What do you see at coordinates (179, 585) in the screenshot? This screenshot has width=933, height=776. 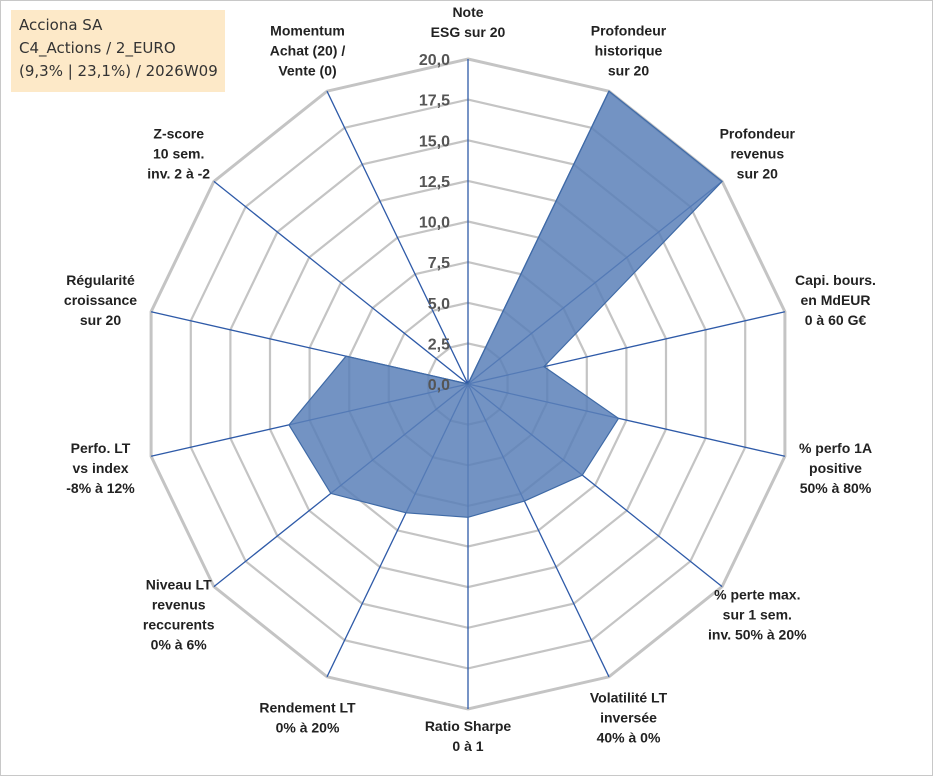 I see `axis-label-line: Niveau LT` at bounding box center [179, 585].